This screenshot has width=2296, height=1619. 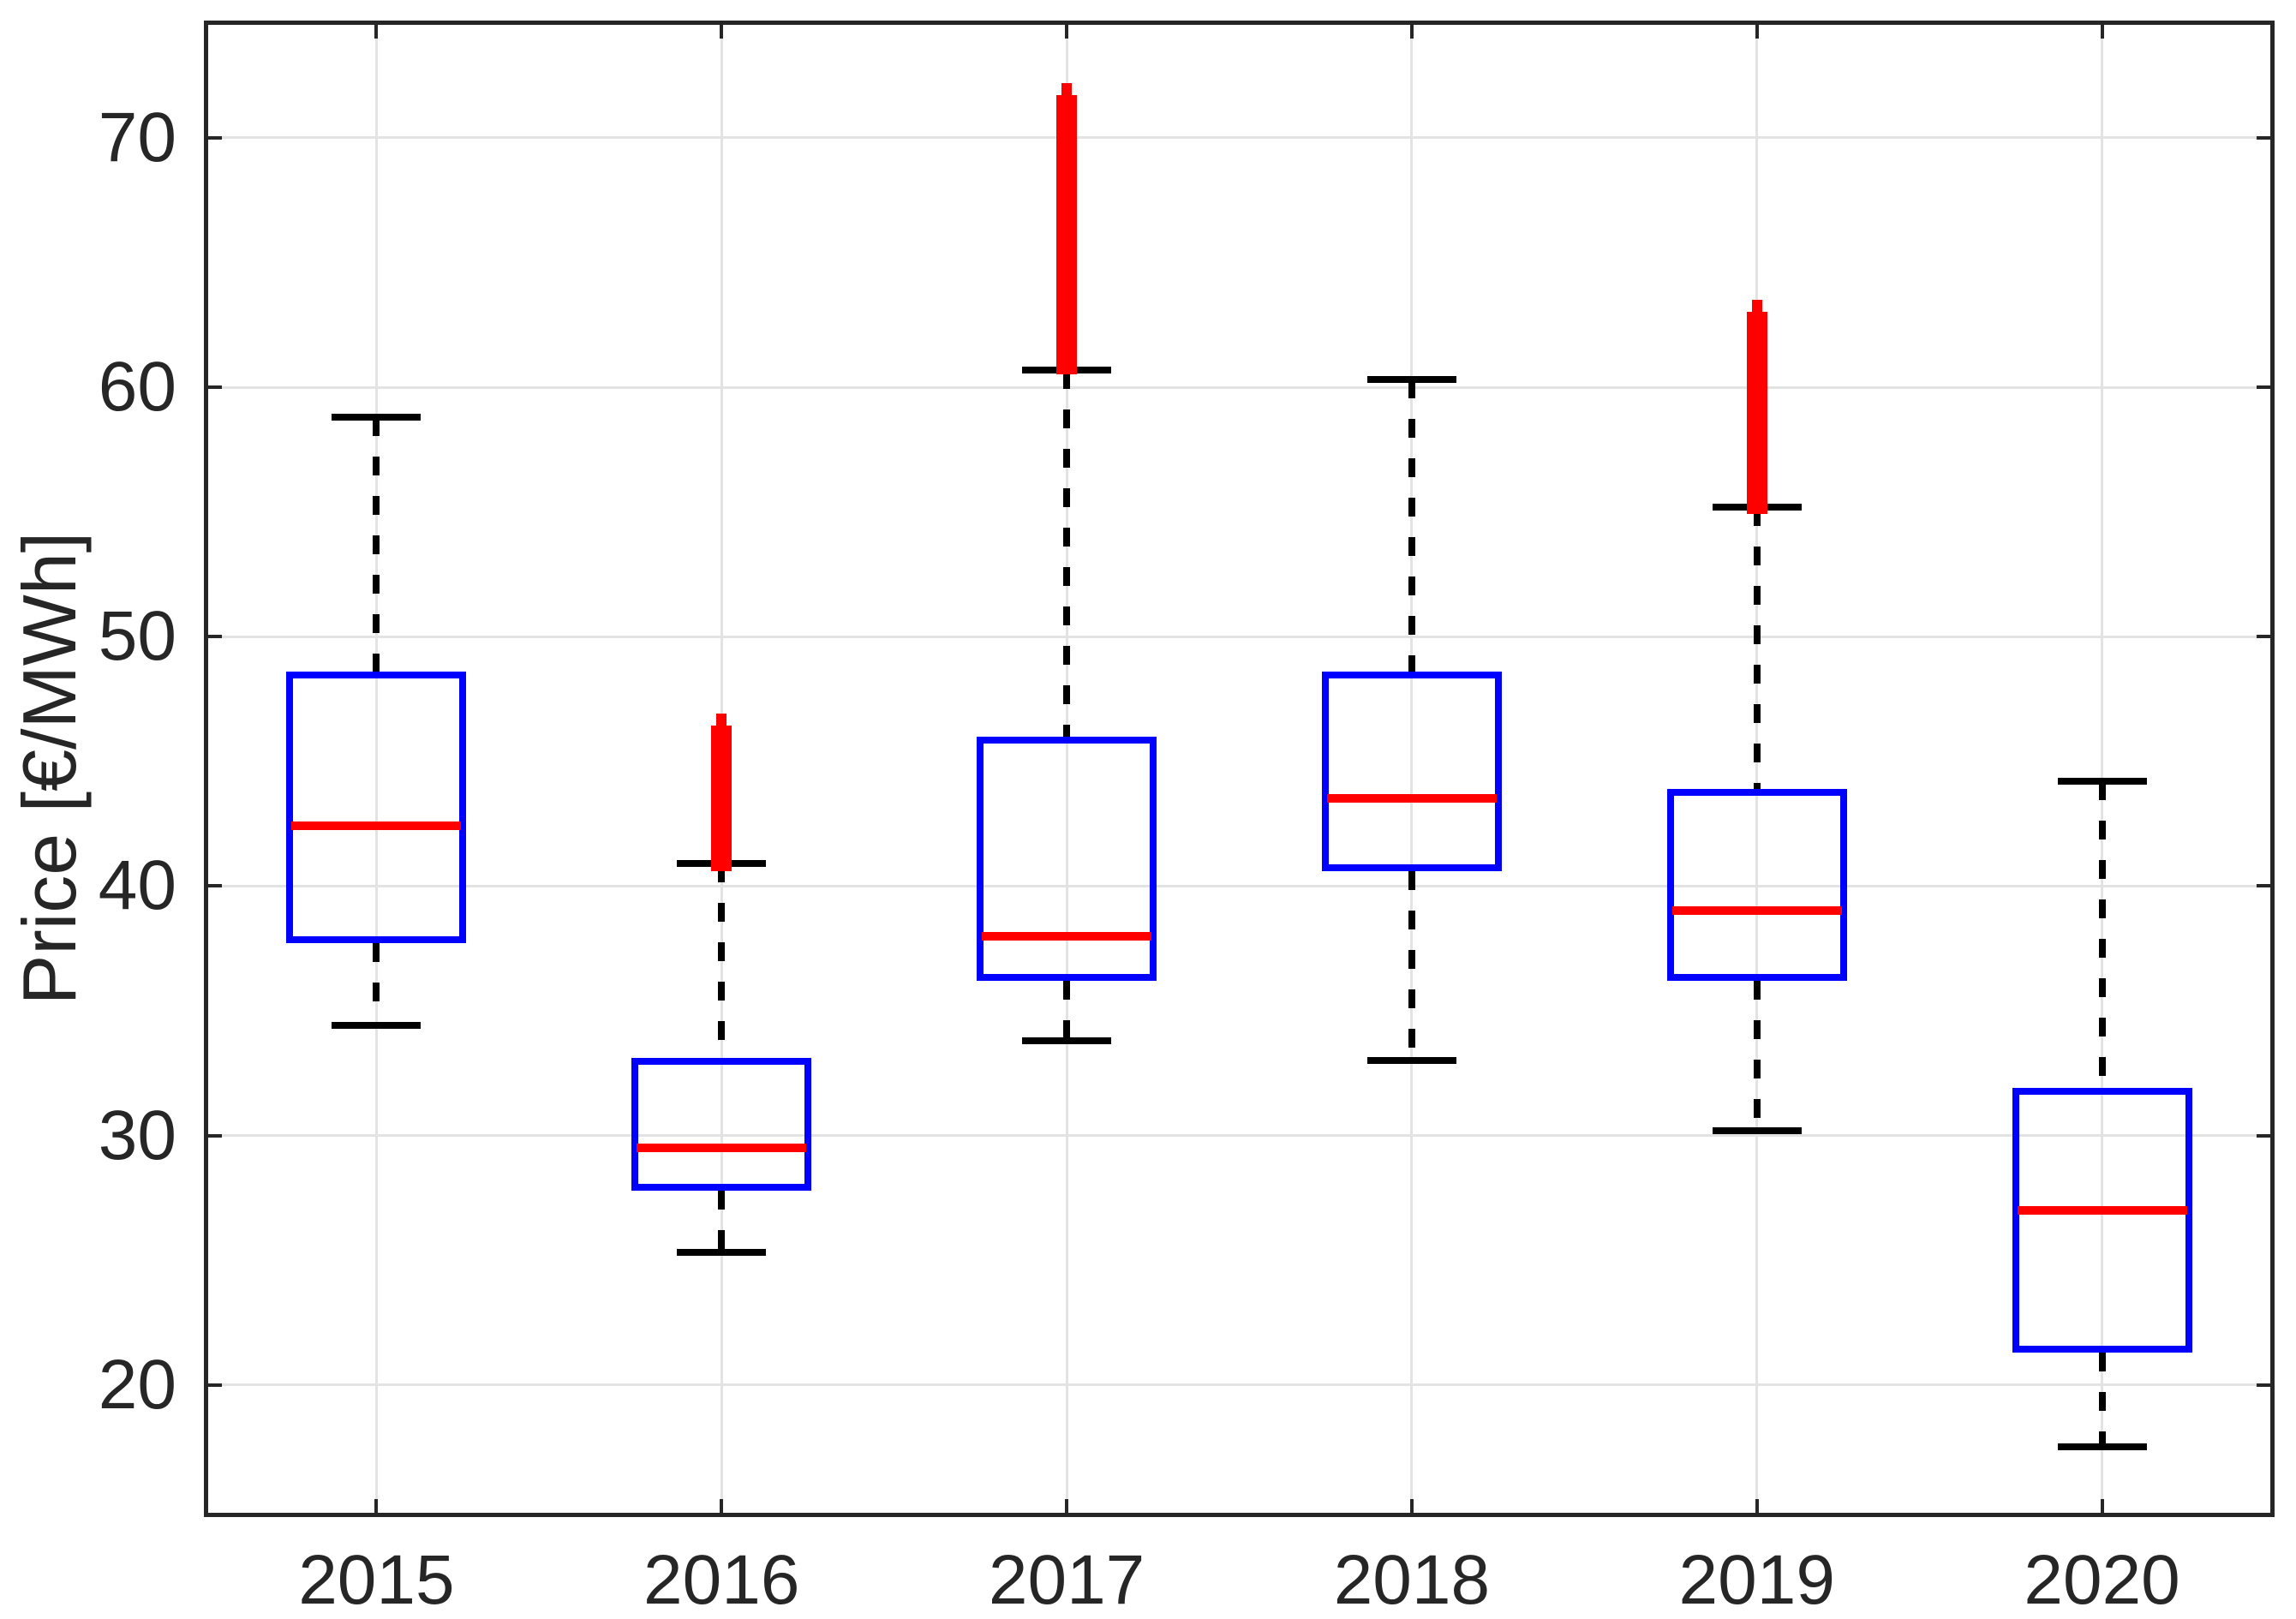 I want to click on outlier-tip-2019, so click(x=1756, y=306).